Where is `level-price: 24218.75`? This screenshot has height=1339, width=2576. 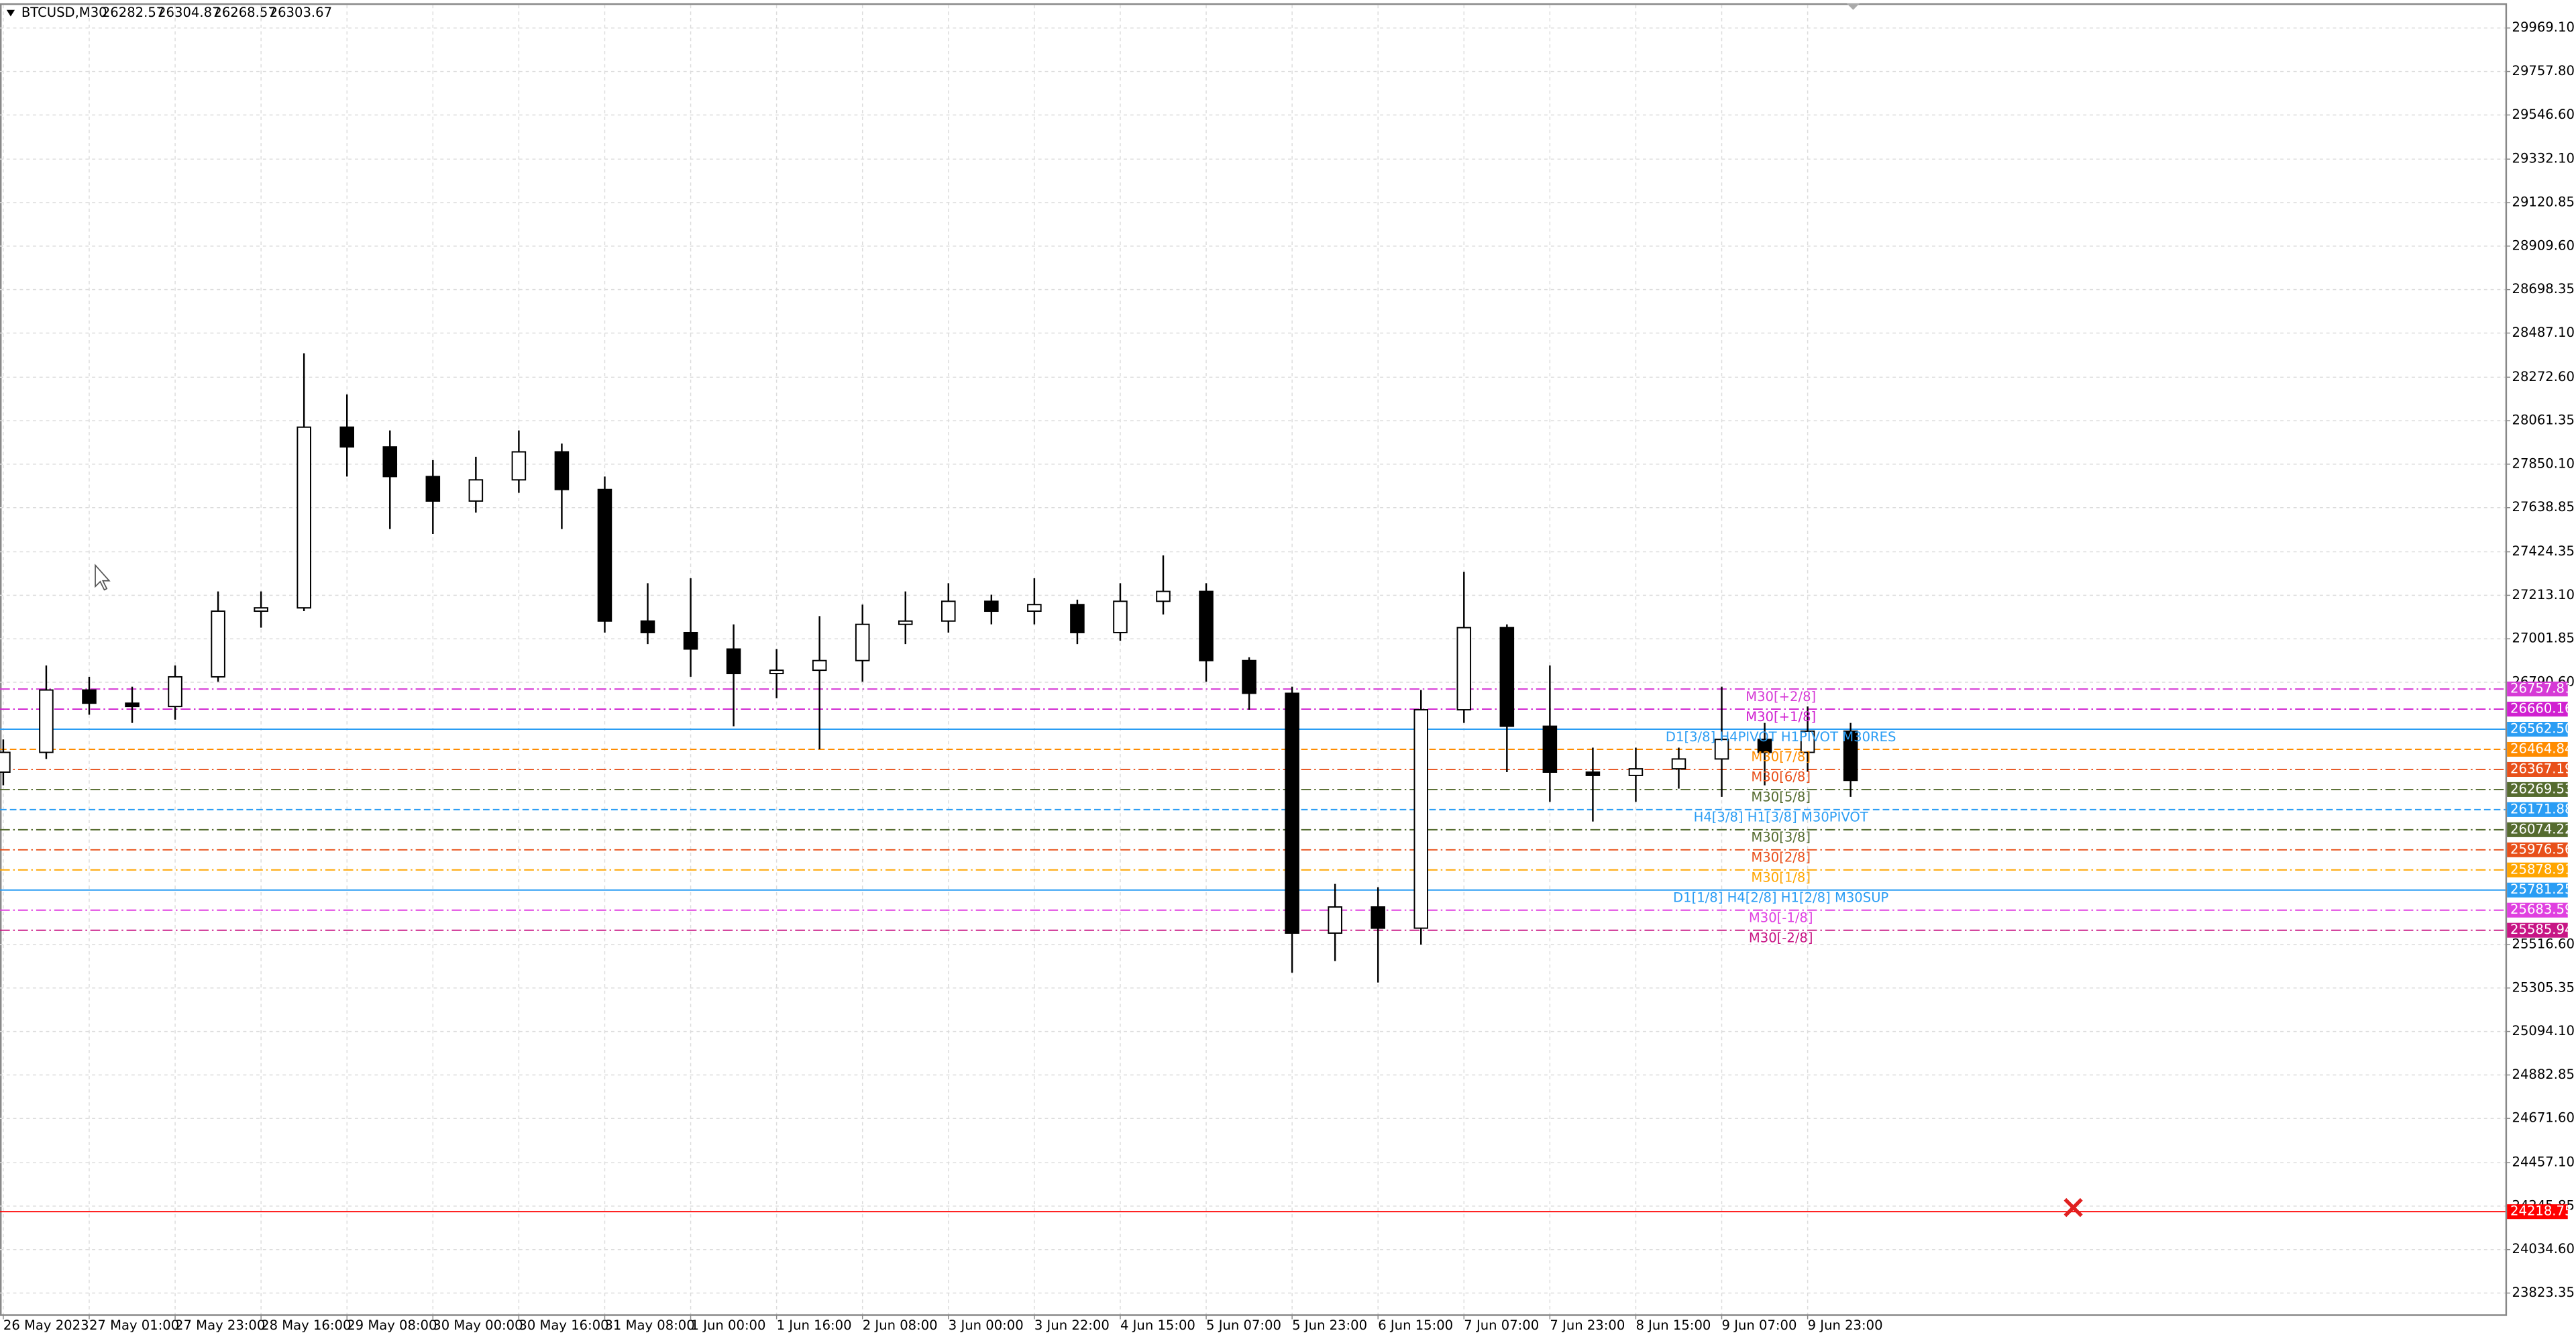 level-price: 24218.75 is located at coordinates (2541, 1211).